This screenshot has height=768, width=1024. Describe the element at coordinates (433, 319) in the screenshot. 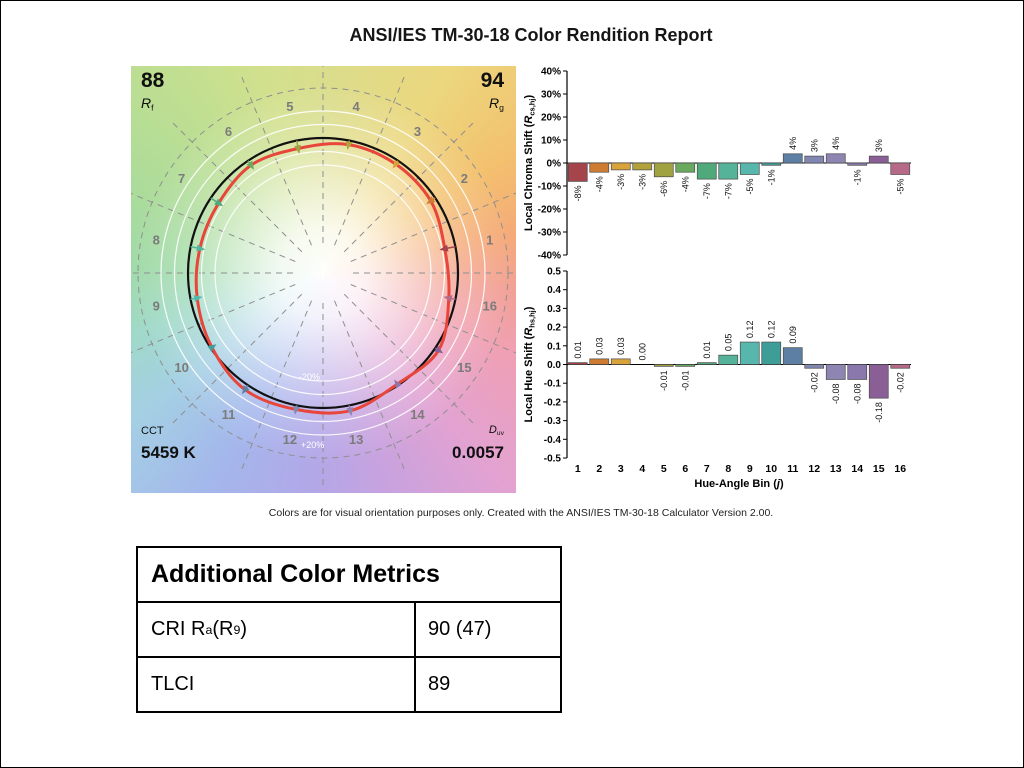

I see `bin-boundary-line` at that location.